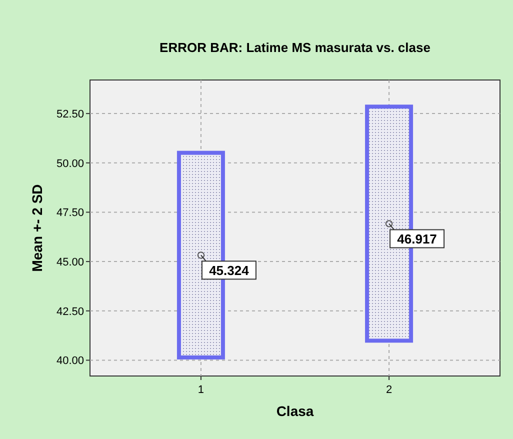 The width and height of the screenshot is (513, 439). I want to click on y-tick-label: 45.00, so click(70, 262).